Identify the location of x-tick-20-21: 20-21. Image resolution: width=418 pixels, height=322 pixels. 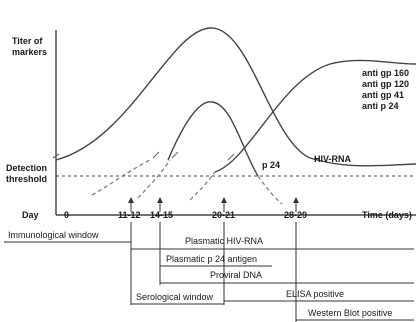
(223, 215).